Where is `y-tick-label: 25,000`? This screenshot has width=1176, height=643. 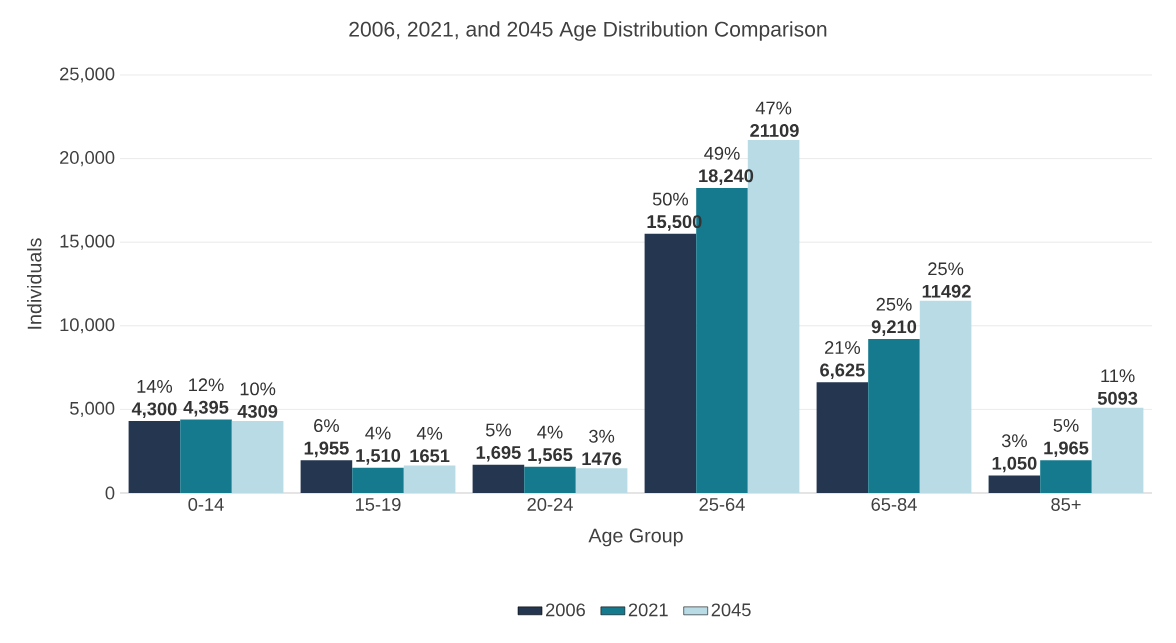
y-tick-label: 25,000 is located at coordinates (87, 75).